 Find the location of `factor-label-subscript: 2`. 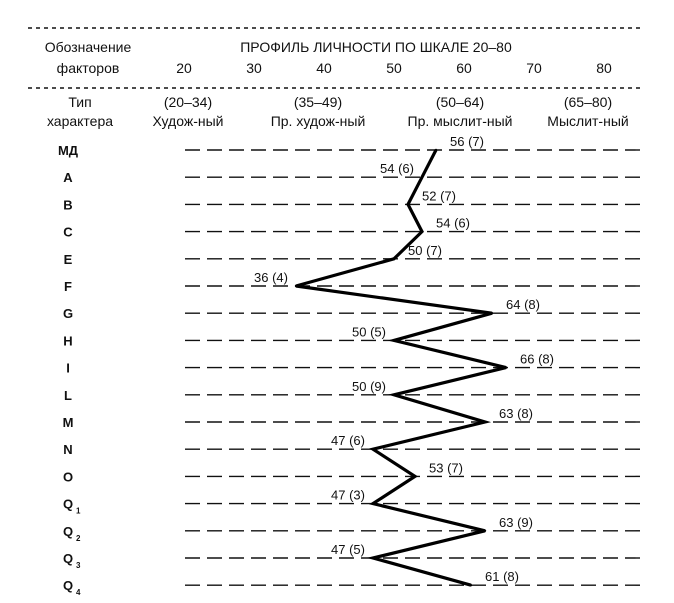

factor-label-subscript: 2 is located at coordinates (78, 538).